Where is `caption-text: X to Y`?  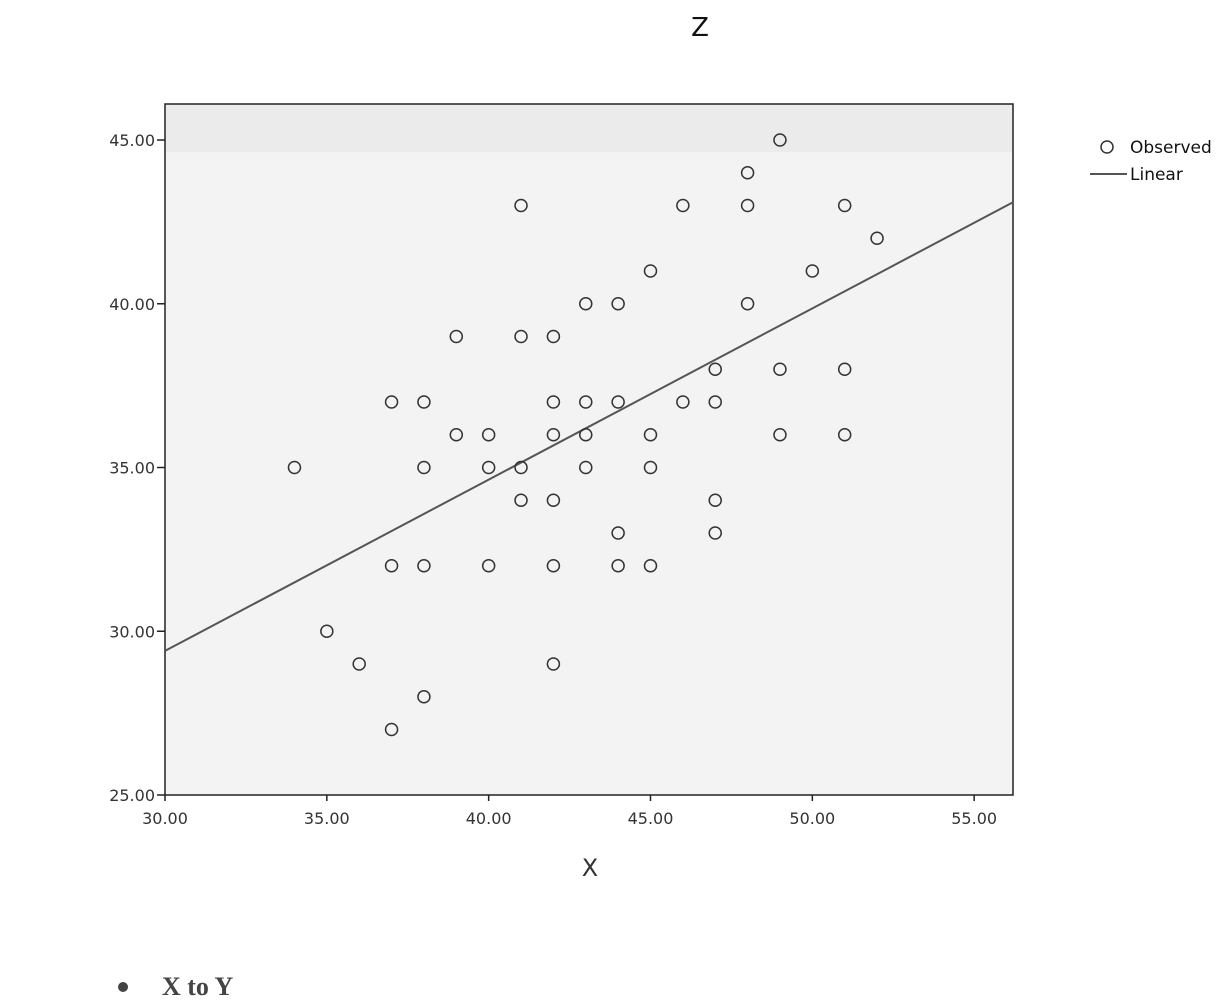
caption-text: X to Y is located at coordinates (198, 986).